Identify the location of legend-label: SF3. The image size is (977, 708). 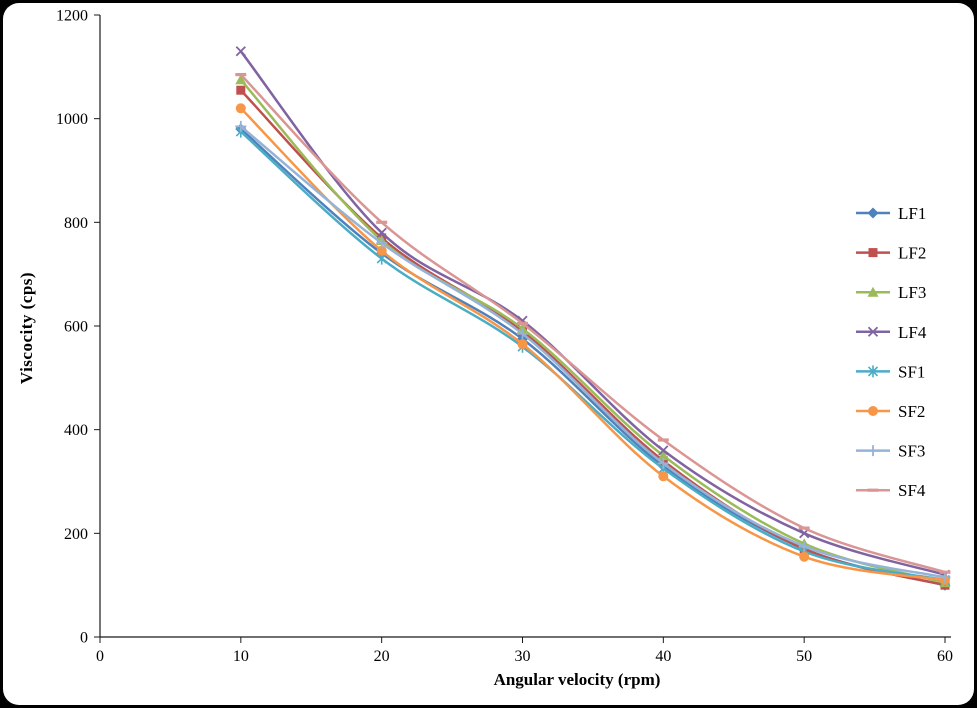
(911, 451).